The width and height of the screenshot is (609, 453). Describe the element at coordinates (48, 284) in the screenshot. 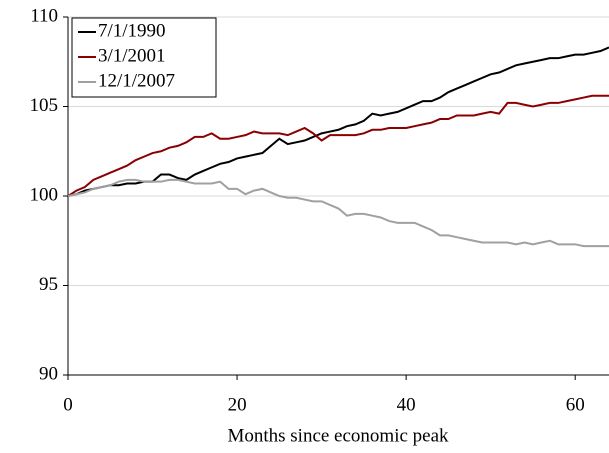

I see `y-tick-label: 95` at that location.